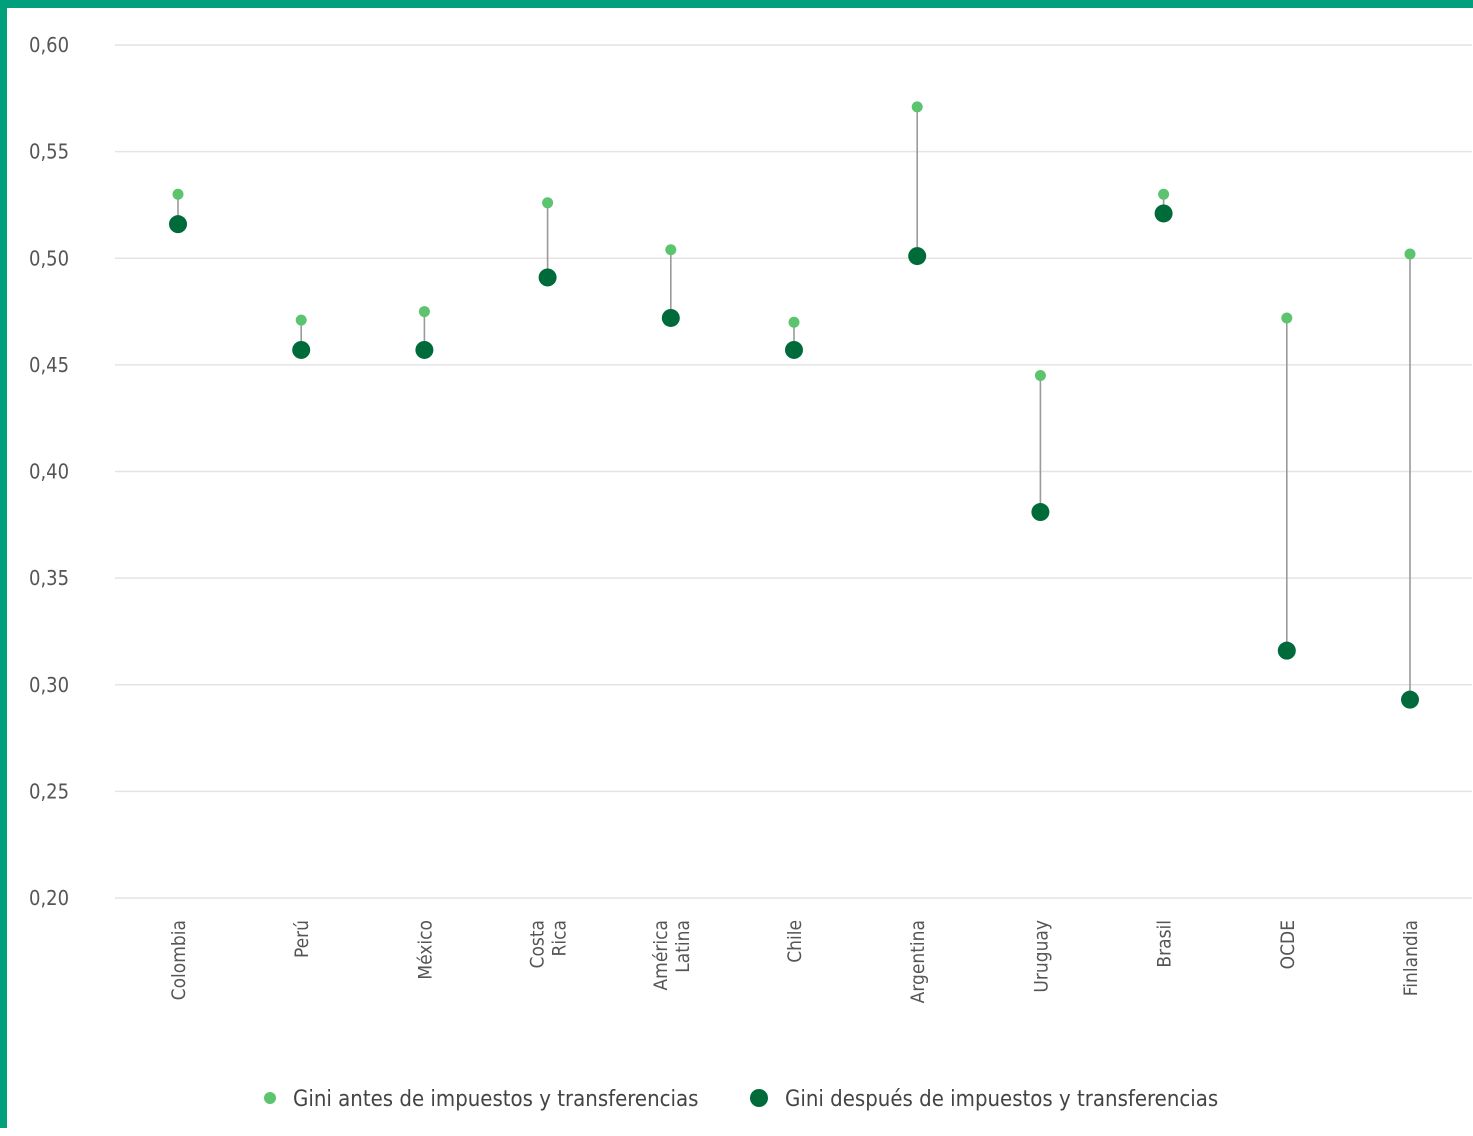  I want to click on x-tick-label: Argentina, so click(918, 961).